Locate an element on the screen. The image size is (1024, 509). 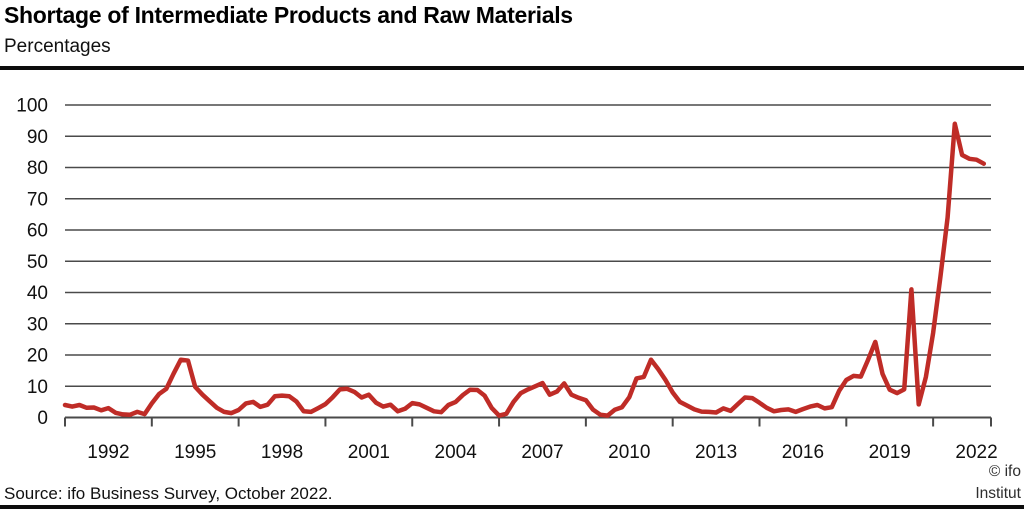
x-tick-label: 2013 is located at coordinates (716, 452).